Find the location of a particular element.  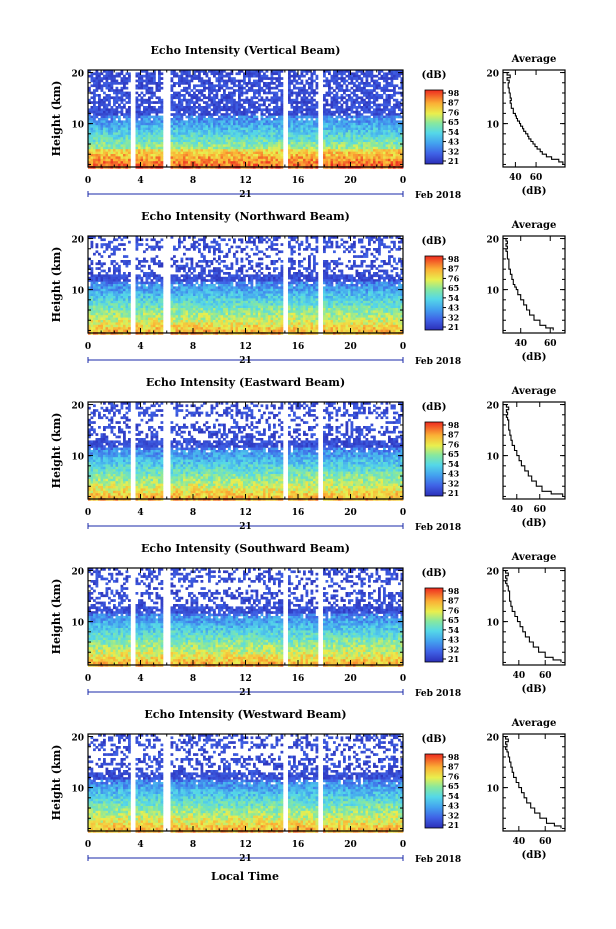

x-tick-label: 4 is located at coordinates (140, 513).